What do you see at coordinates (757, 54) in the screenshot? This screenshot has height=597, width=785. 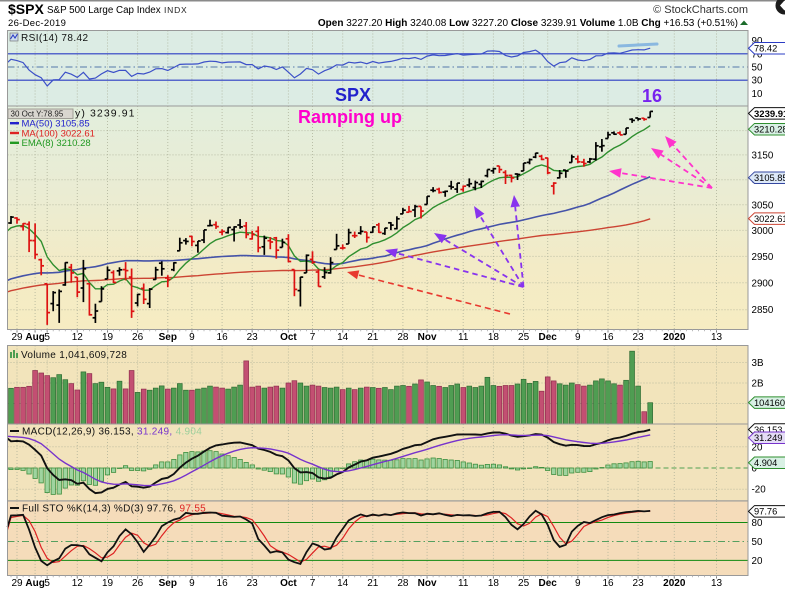 I see `svg-text: 70` at bounding box center [757, 54].